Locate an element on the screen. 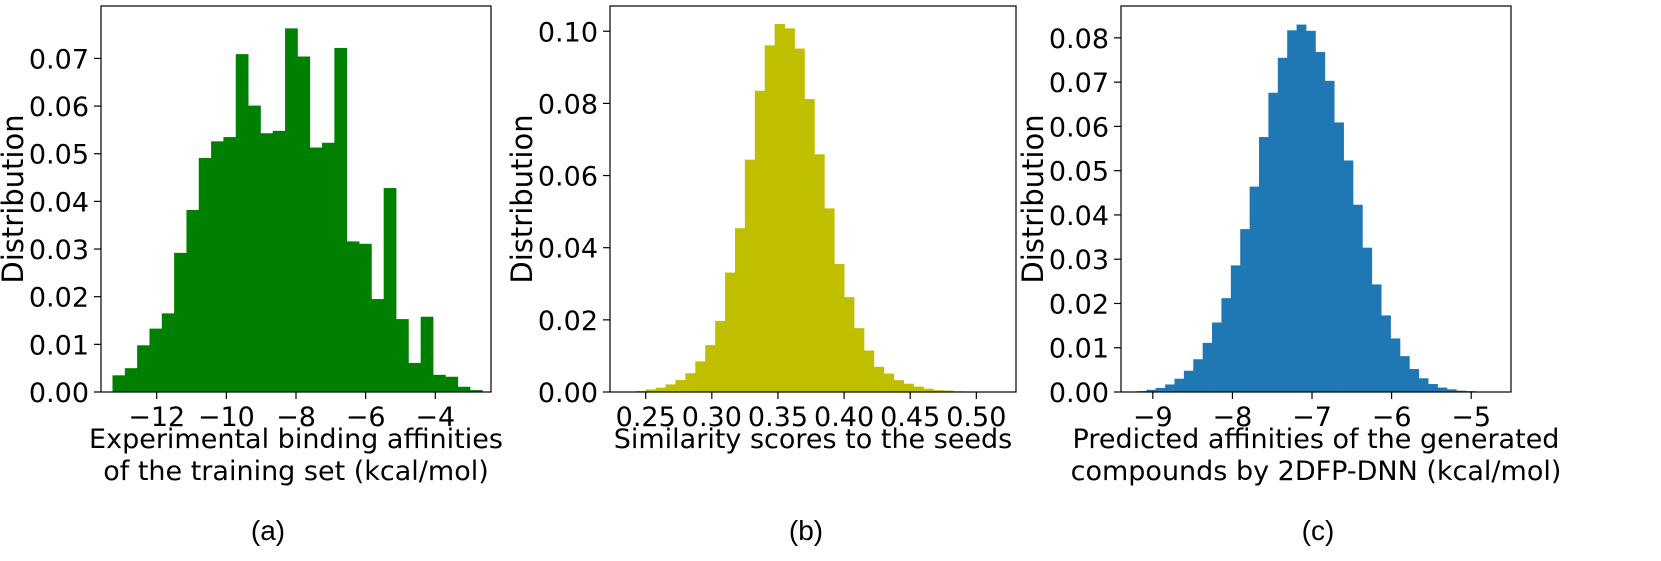 The height and width of the screenshot is (561, 1661). y-axis-ticks: 0.000.010.020.030.040.050.060.070.08 is located at coordinates (1085, 216).